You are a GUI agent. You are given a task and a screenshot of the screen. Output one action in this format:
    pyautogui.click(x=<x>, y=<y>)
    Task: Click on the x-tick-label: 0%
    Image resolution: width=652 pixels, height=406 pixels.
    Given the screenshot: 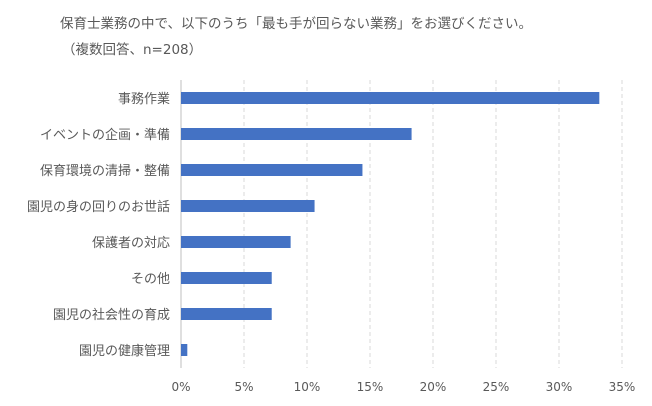 What is the action you would take?
    pyautogui.click(x=180, y=387)
    